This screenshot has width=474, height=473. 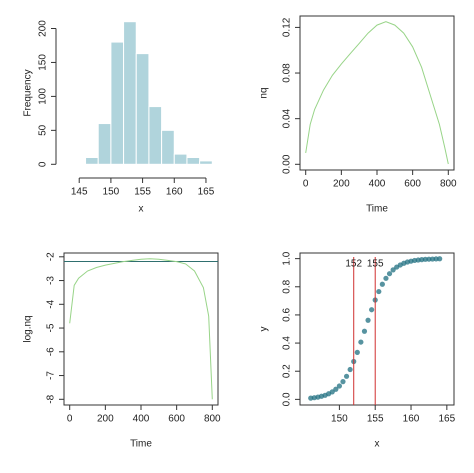 What do you see at coordinates (287, 286) in the screenshot?
I see `y-tick-label: 0.8` at bounding box center [287, 286].